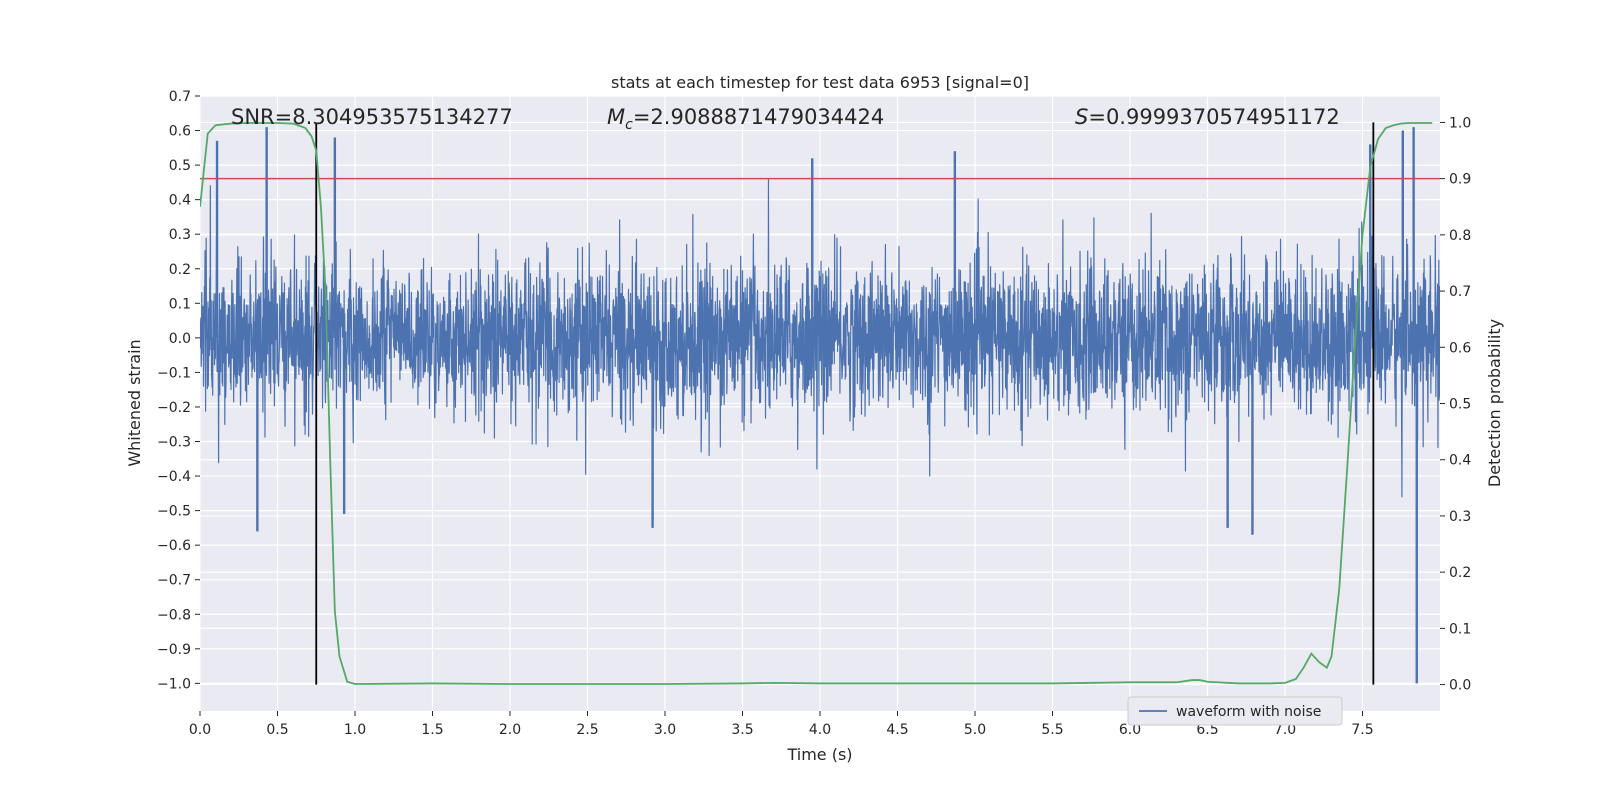 This screenshot has height=800, width=1600. Describe the element at coordinates (1460, 236) in the screenshot. I see `y2-tick-label: 0.8` at that location.